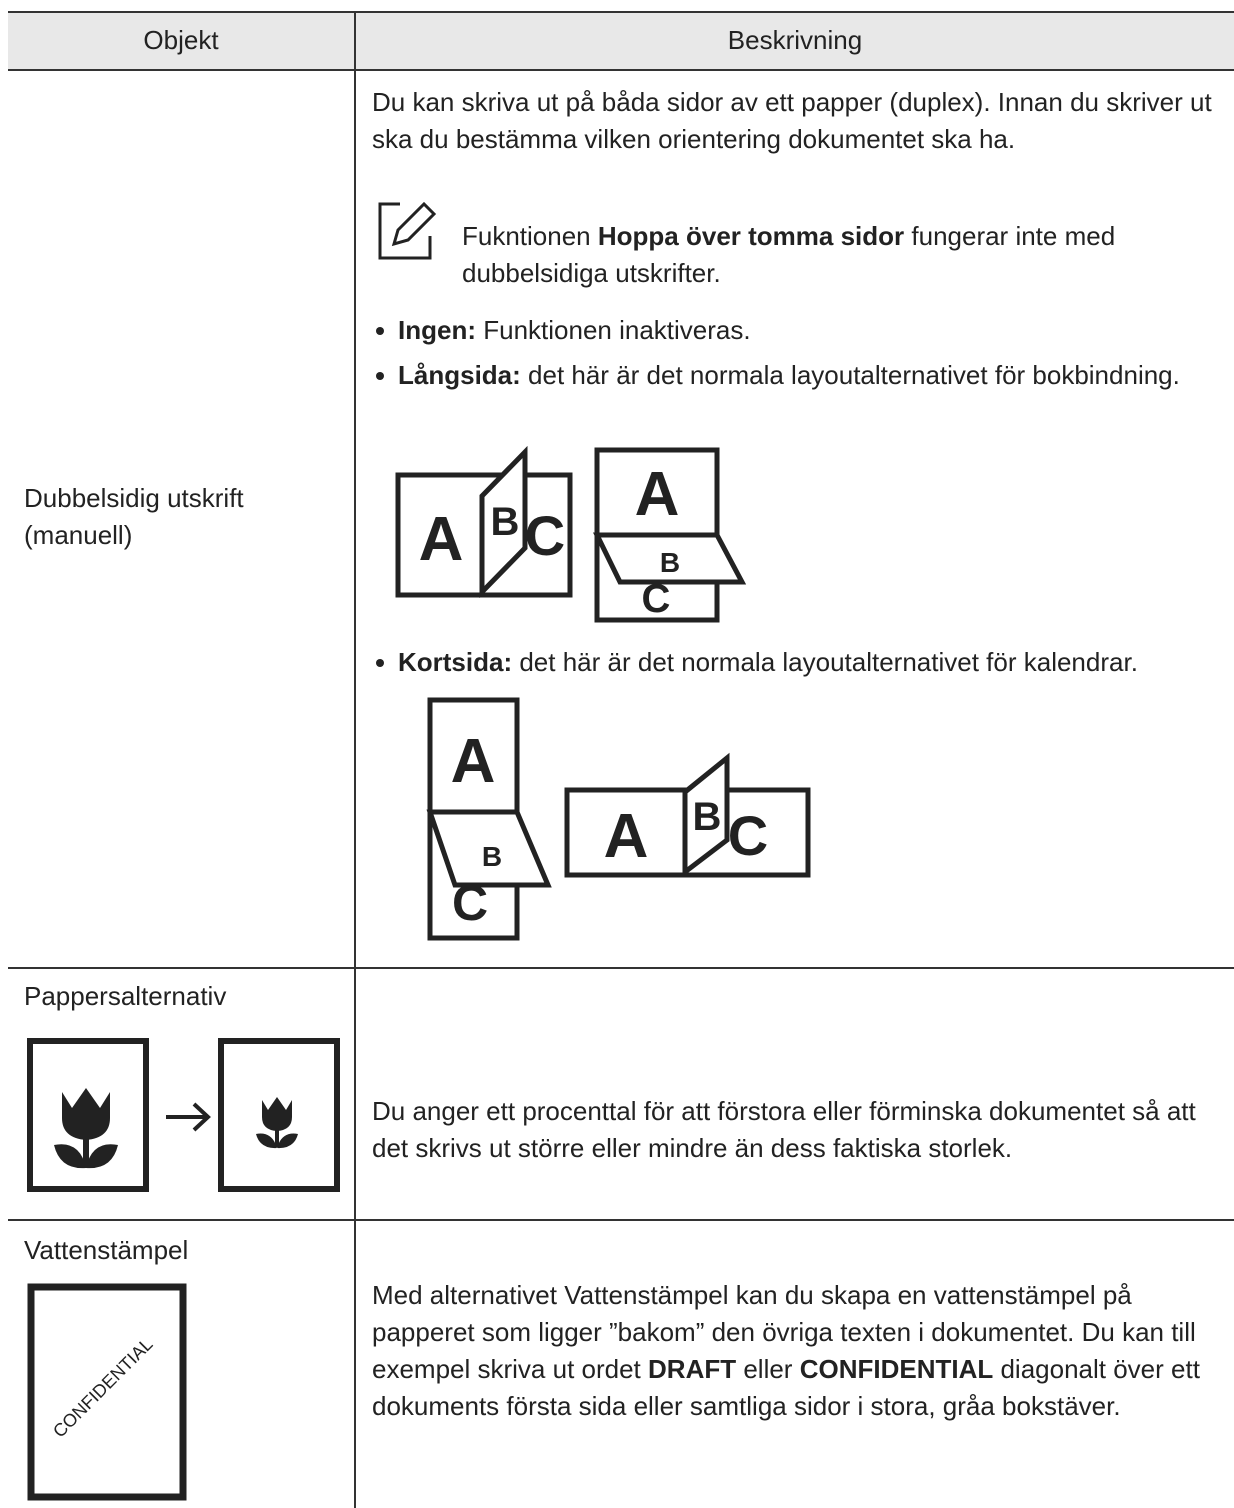 Image resolution: width=1234 pixels, height=1508 pixels. What do you see at coordinates (459, 375) in the screenshot?
I see `option-label: Långsida:` at bounding box center [459, 375].